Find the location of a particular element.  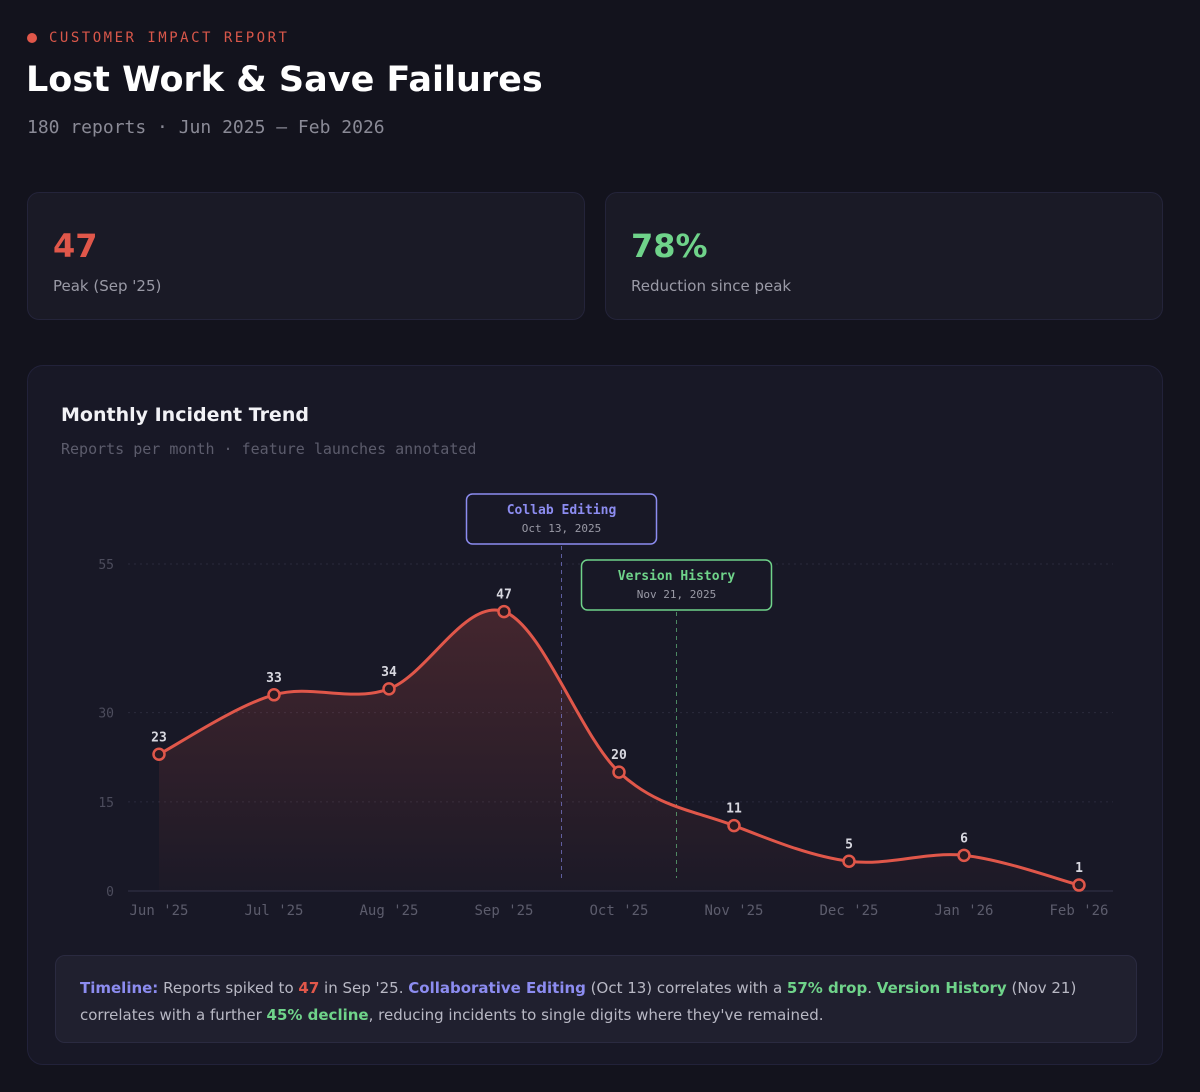

note-text: (Oct 13) correlates with a is located at coordinates (686, 988).